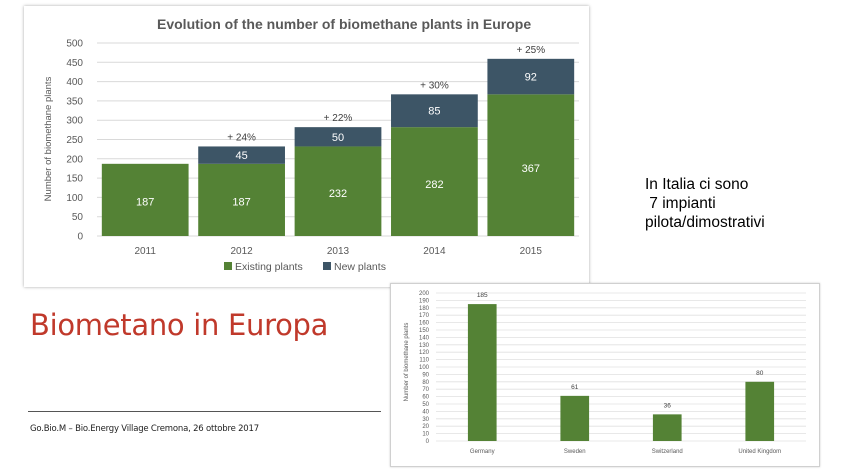 This screenshot has width=842, height=474. Describe the element at coordinates (204, 411) in the screenshot. I see `footer-divider` at that location.